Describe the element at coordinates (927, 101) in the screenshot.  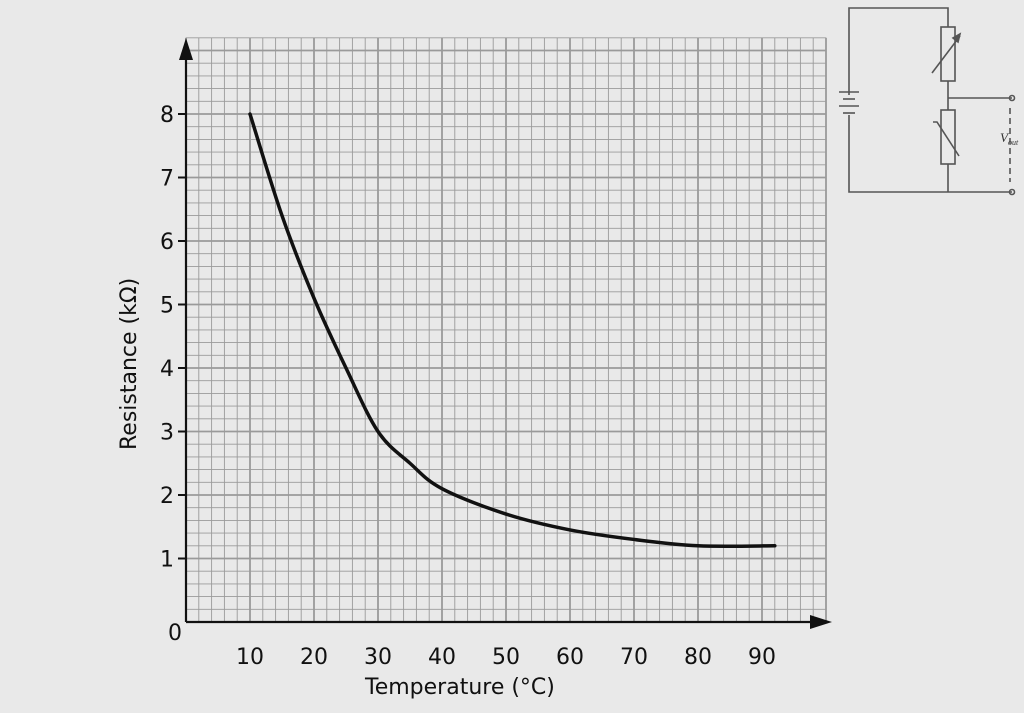
I see `circuit-diagram` at that location.